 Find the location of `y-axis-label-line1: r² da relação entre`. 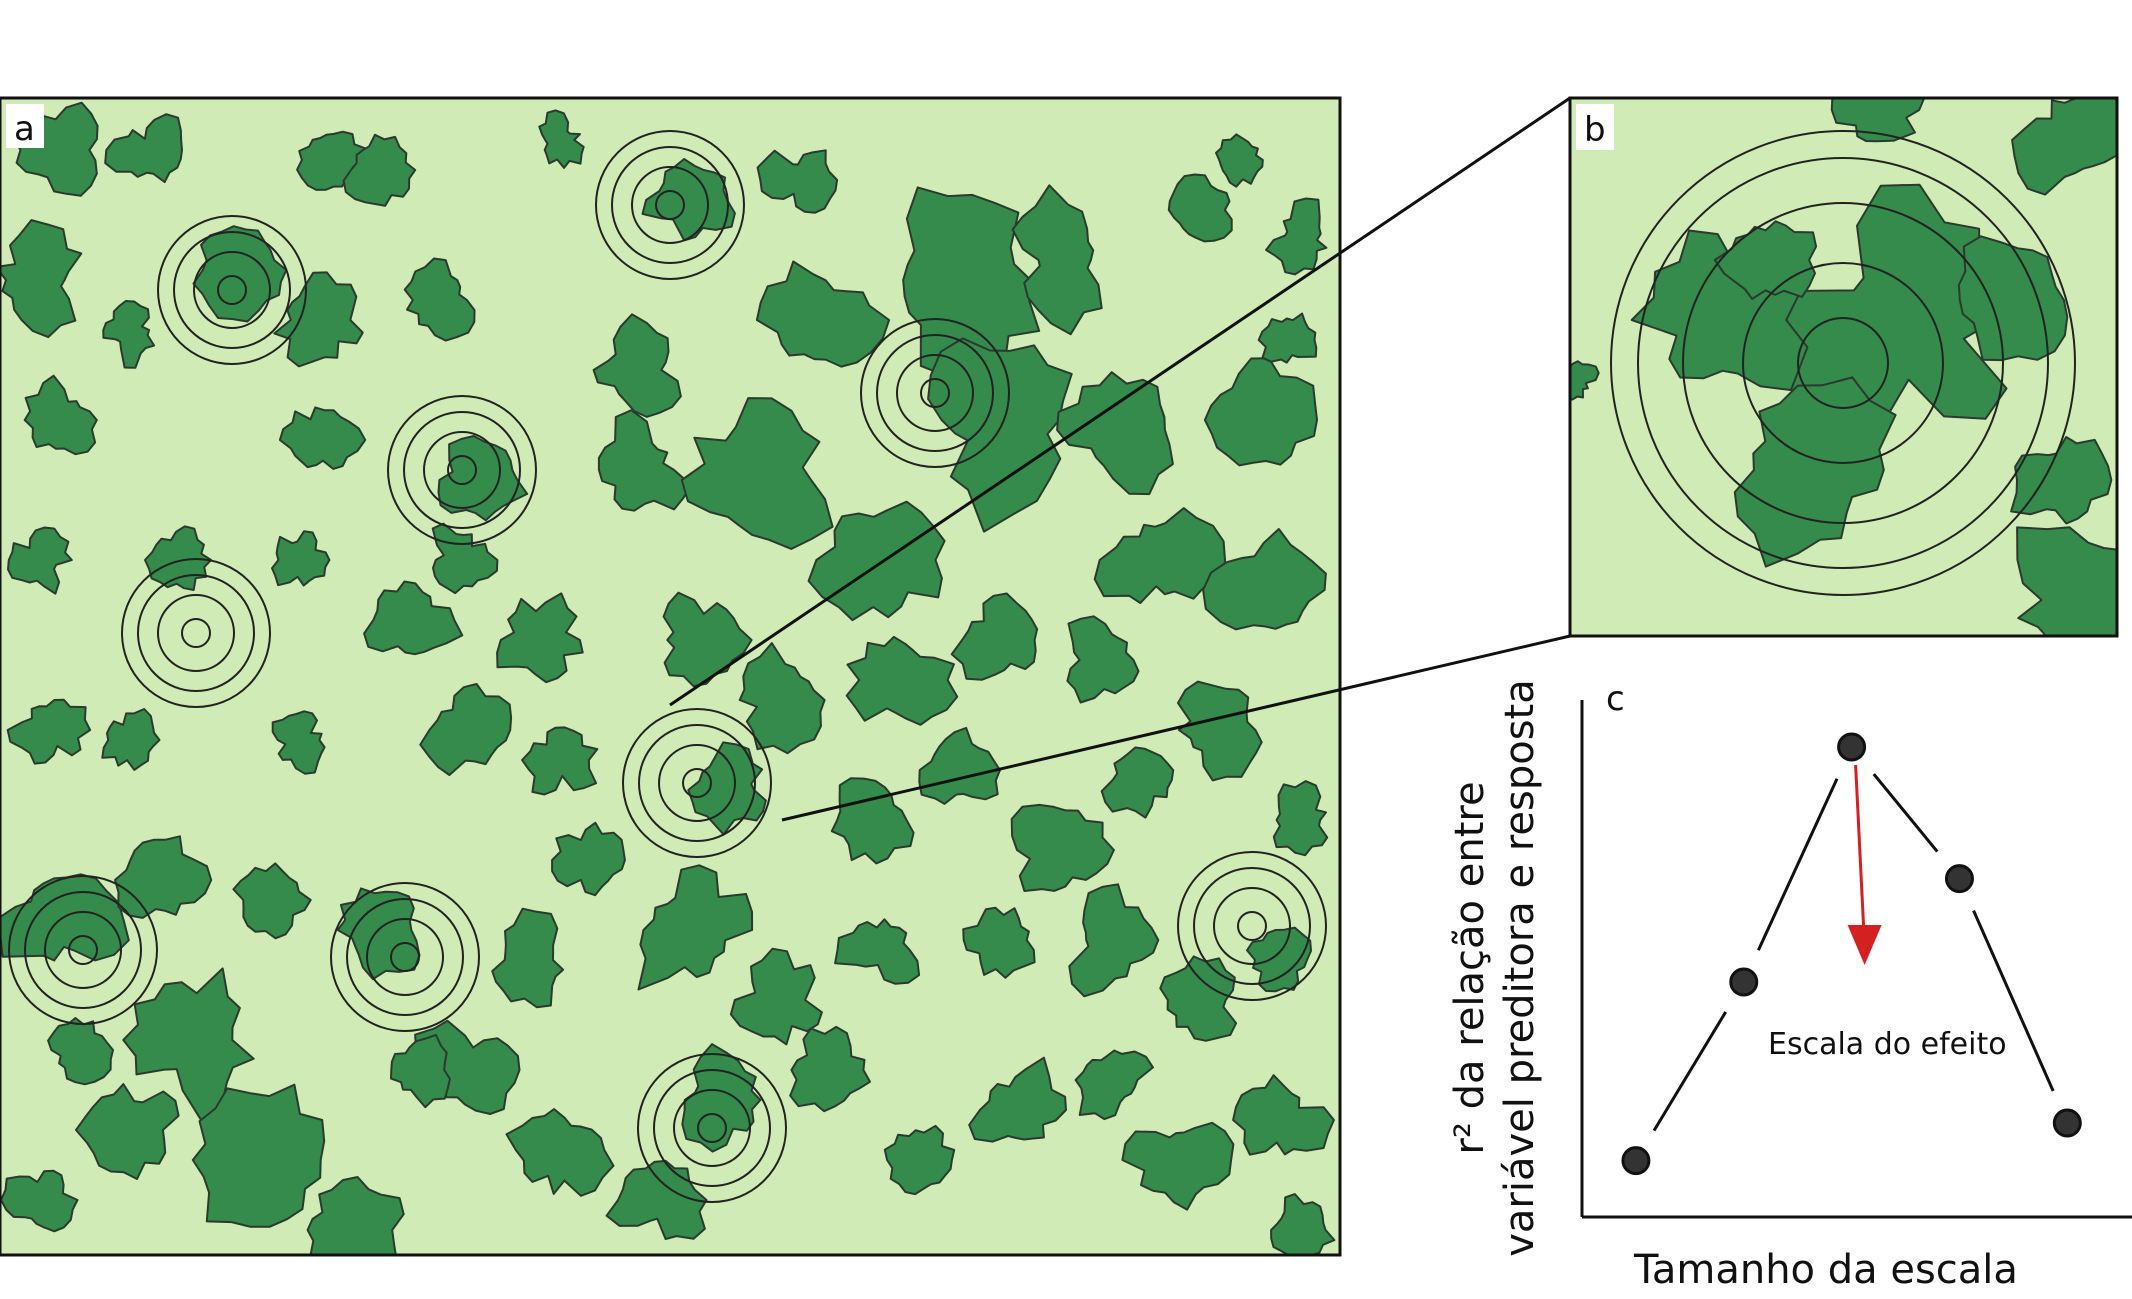

y-axis-label-line1: r² da relação entre is located at coordinates (1470, 967).